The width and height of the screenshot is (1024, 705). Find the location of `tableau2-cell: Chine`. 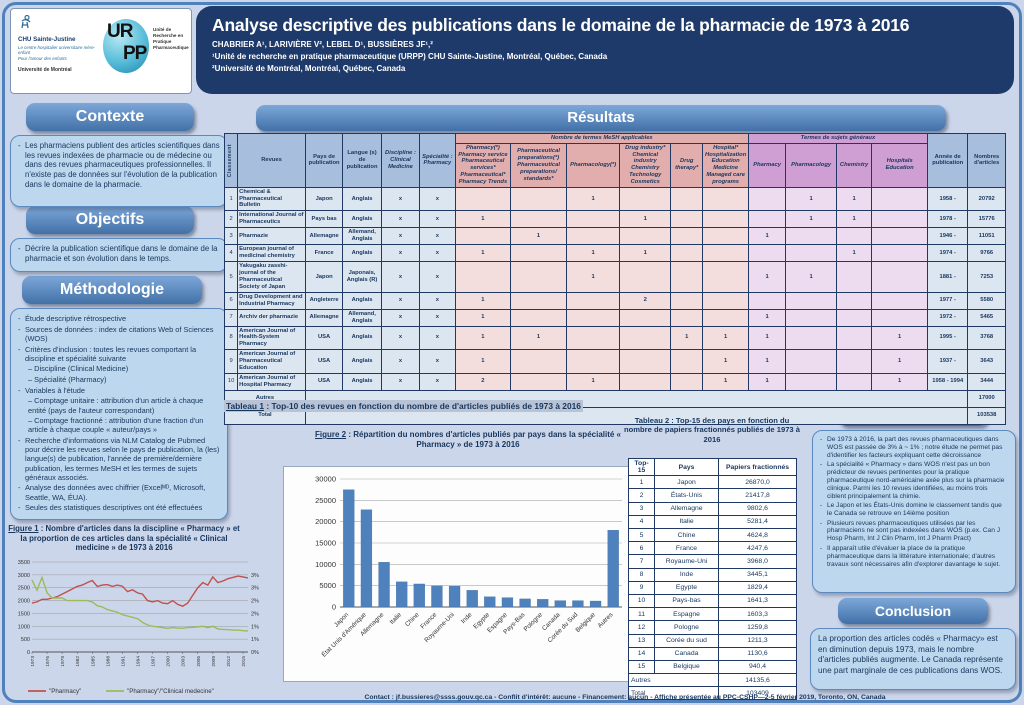

tableau2-cell: Chine is located at coordinates (686, 535).